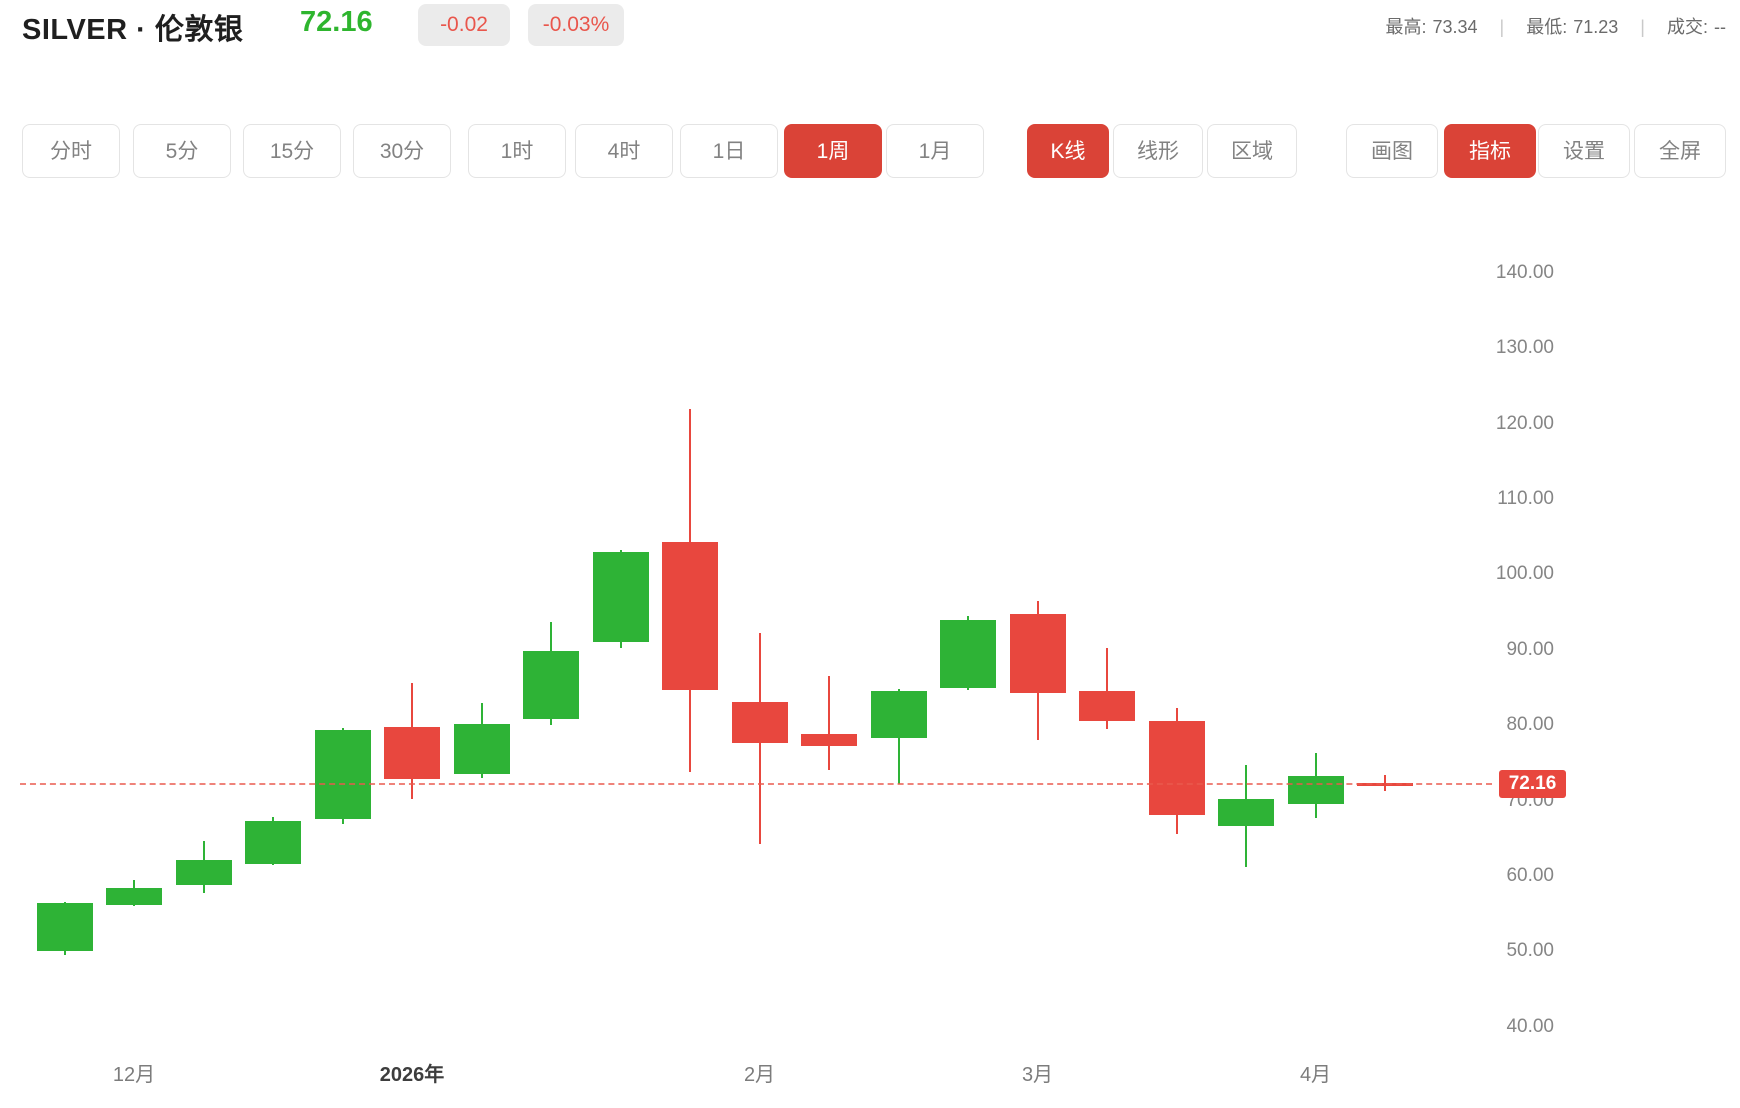 Image resolution: width=1740 pixels, height=1108 pixels. I want to click on low-label: 最低:, so click(1547, 27).